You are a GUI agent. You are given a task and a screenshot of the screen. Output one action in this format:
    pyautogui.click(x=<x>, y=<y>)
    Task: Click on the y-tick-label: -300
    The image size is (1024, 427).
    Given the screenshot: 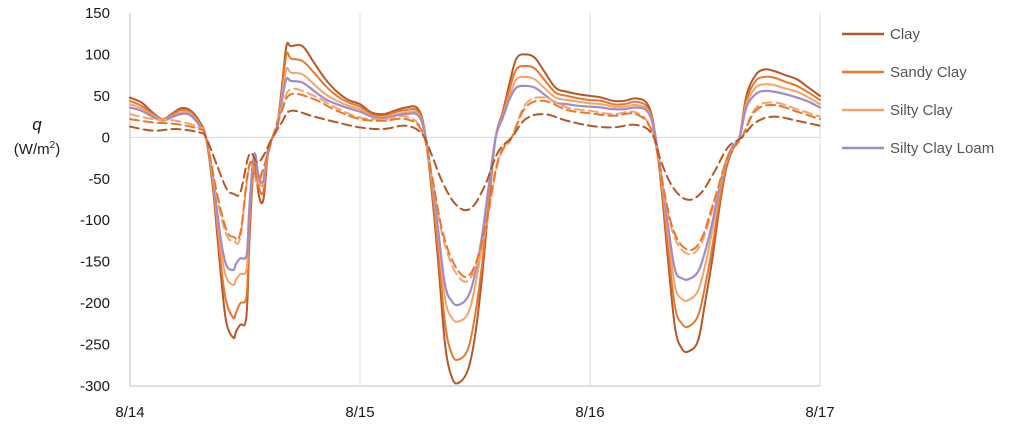 What is the action you would take?
    pyautogui.click(x=95, y=386)
    